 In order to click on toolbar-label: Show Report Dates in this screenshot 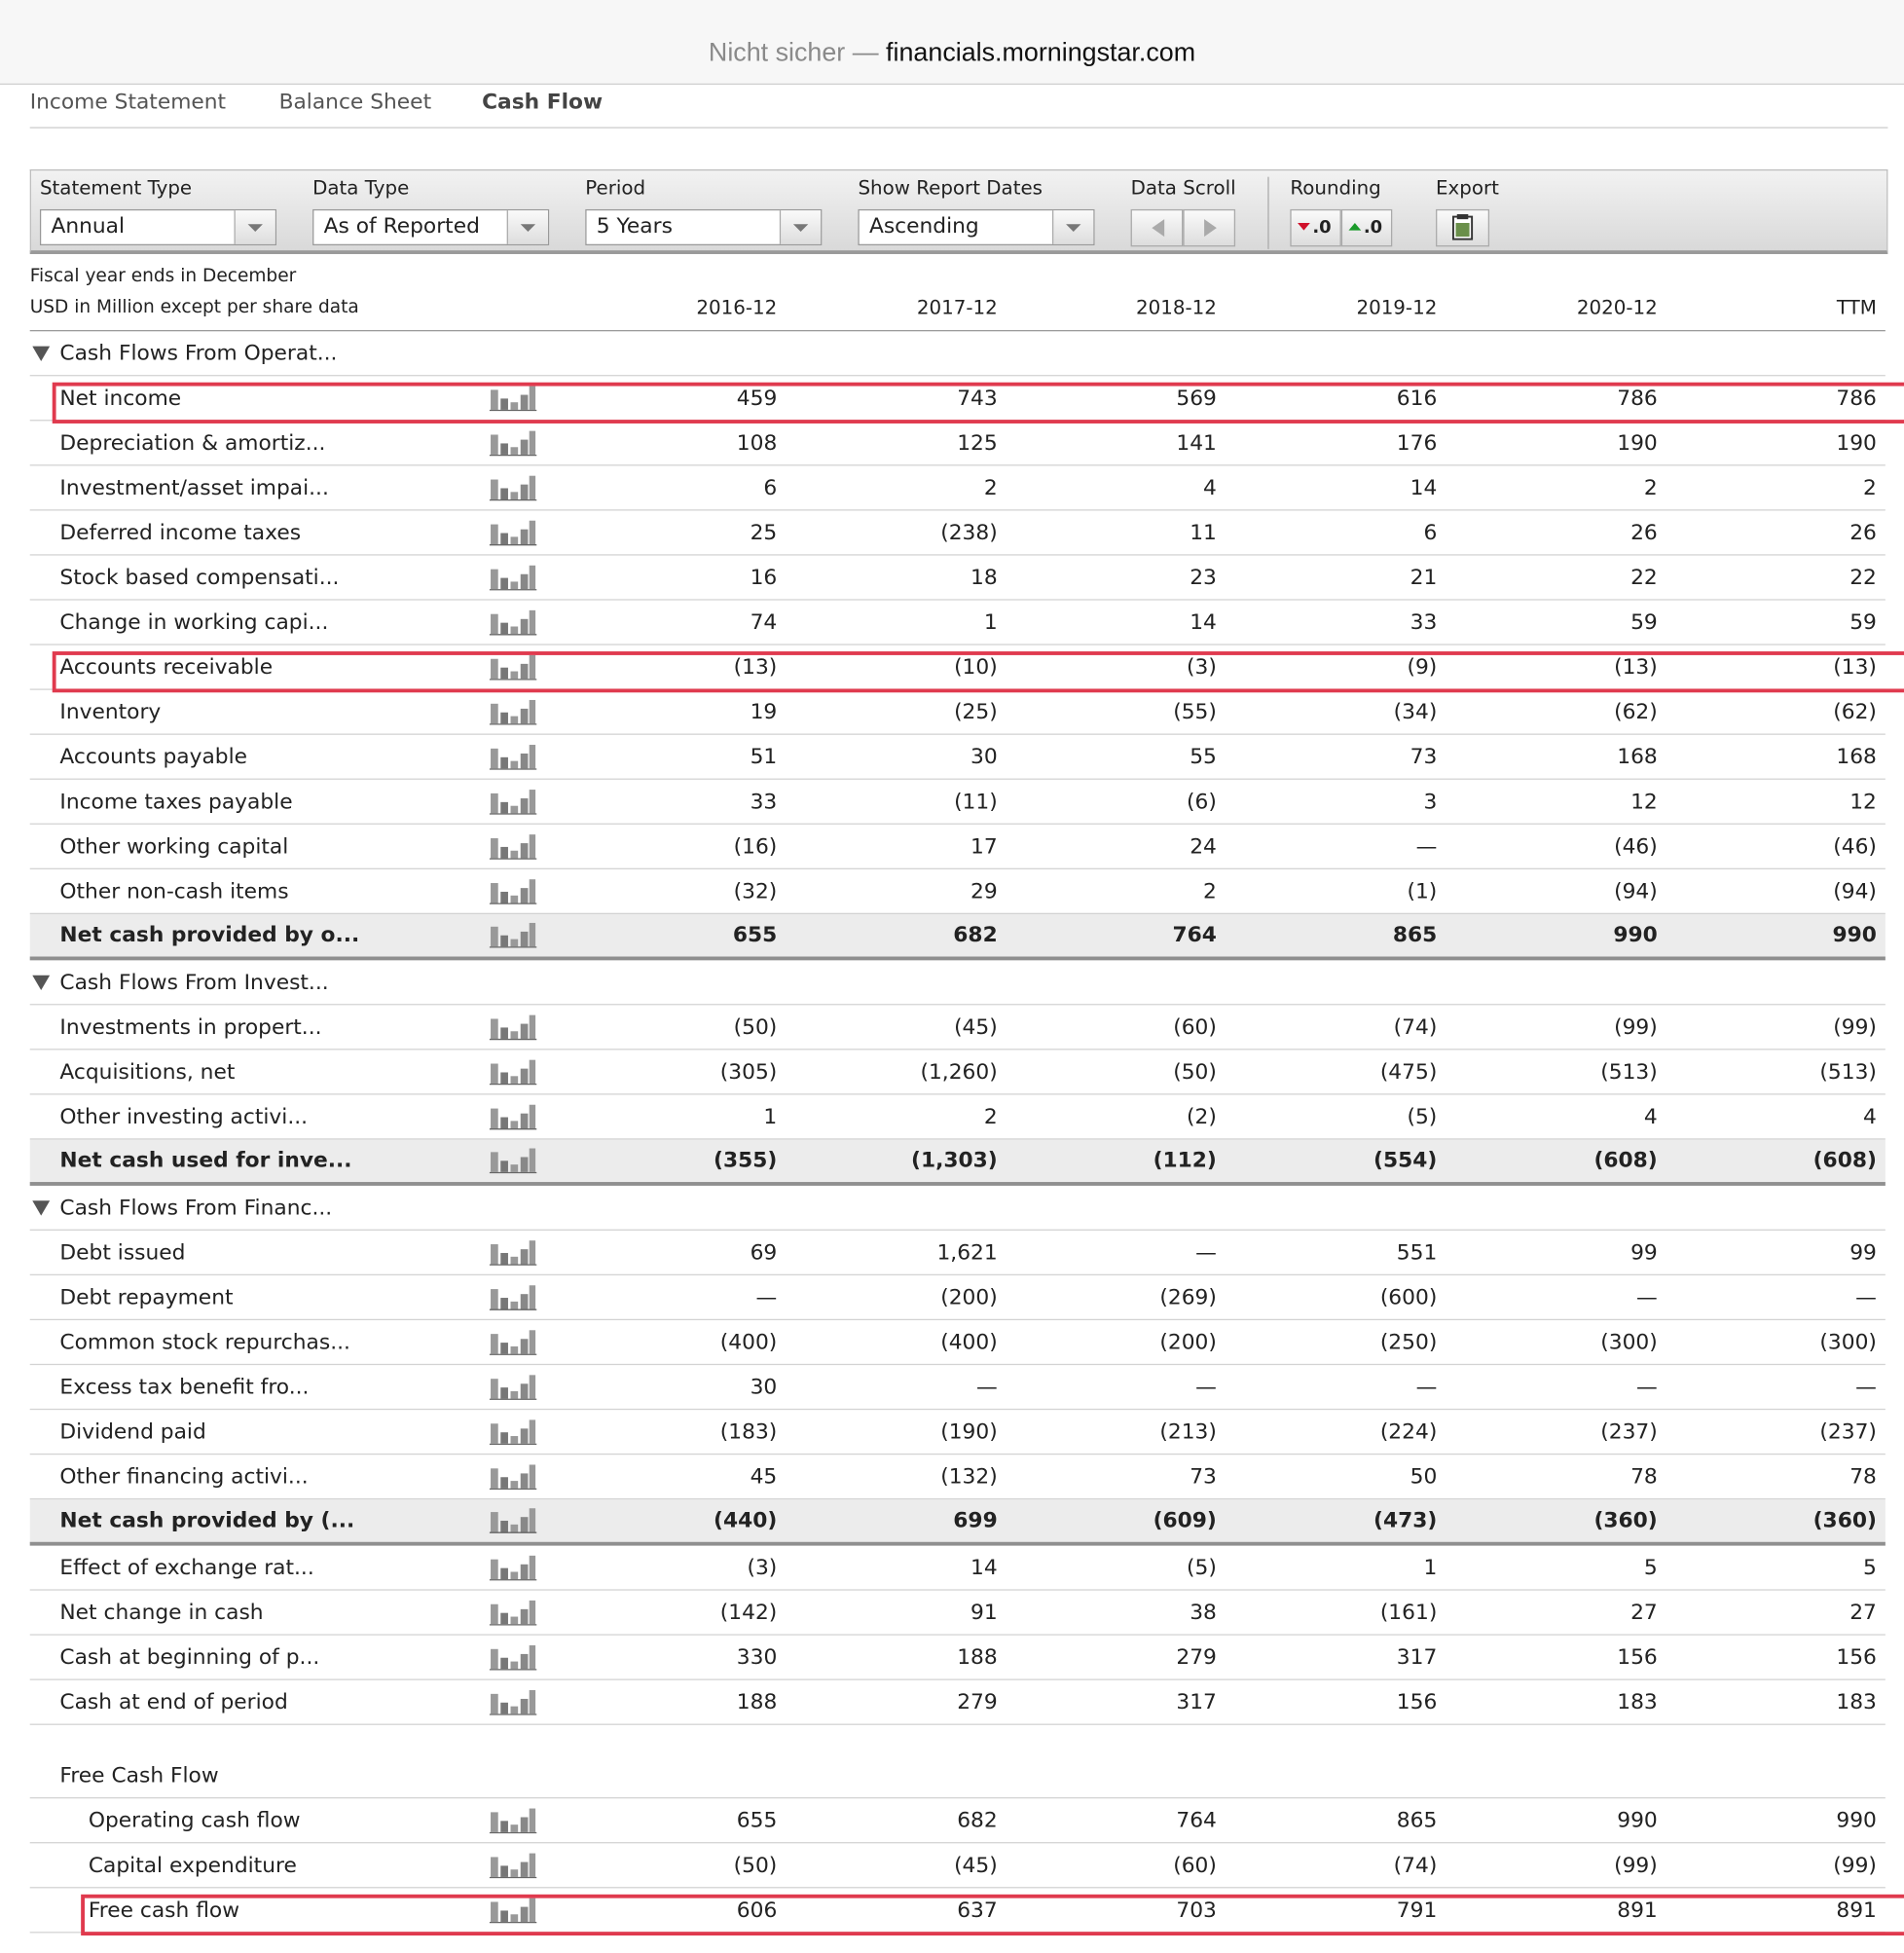, I will do `click(951, 188)`.